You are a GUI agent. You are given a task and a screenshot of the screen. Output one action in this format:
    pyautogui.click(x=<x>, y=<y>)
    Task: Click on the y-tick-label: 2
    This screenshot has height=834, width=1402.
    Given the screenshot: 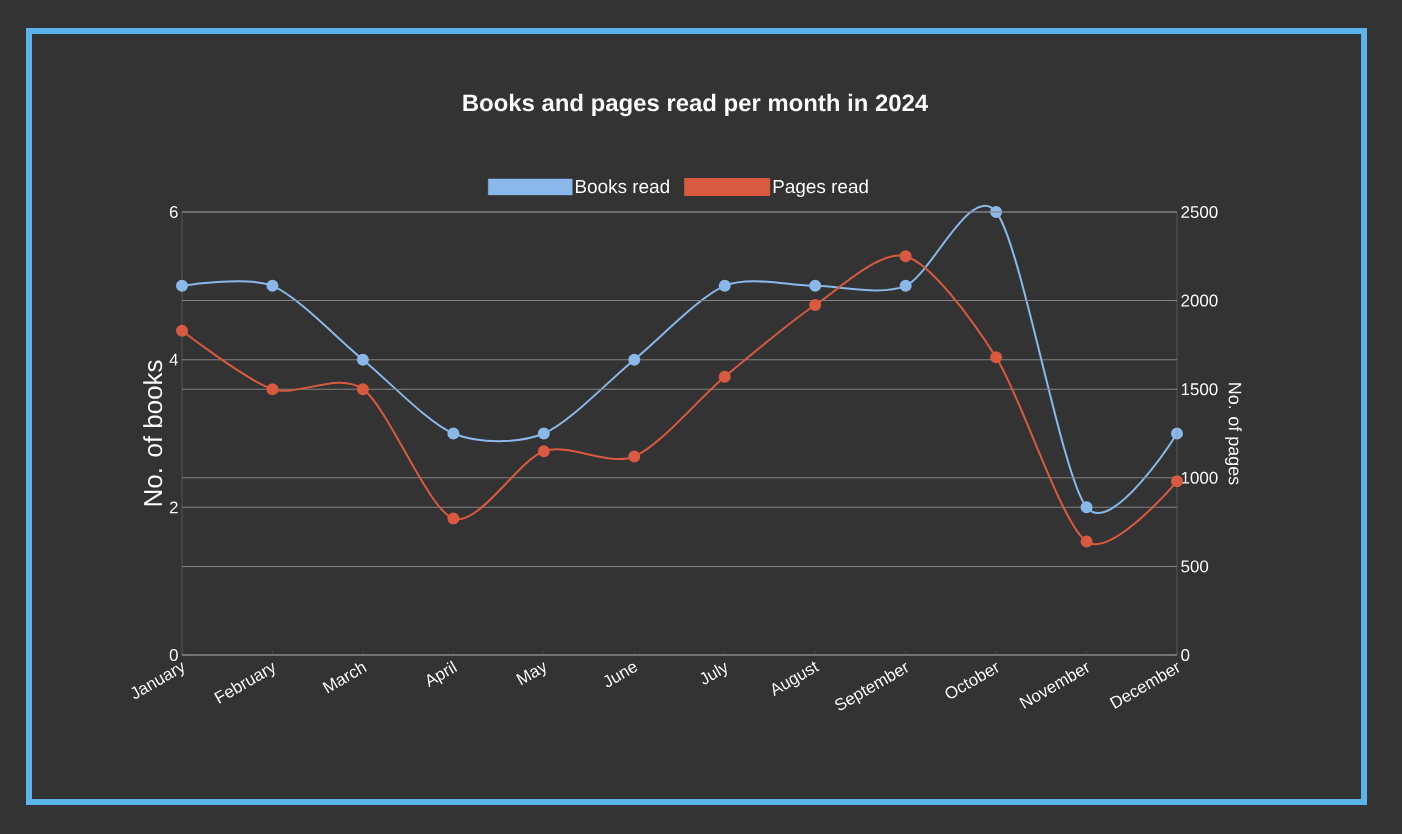 What is the action you would take?
    pyautogui.click(x=173, y=507)
    